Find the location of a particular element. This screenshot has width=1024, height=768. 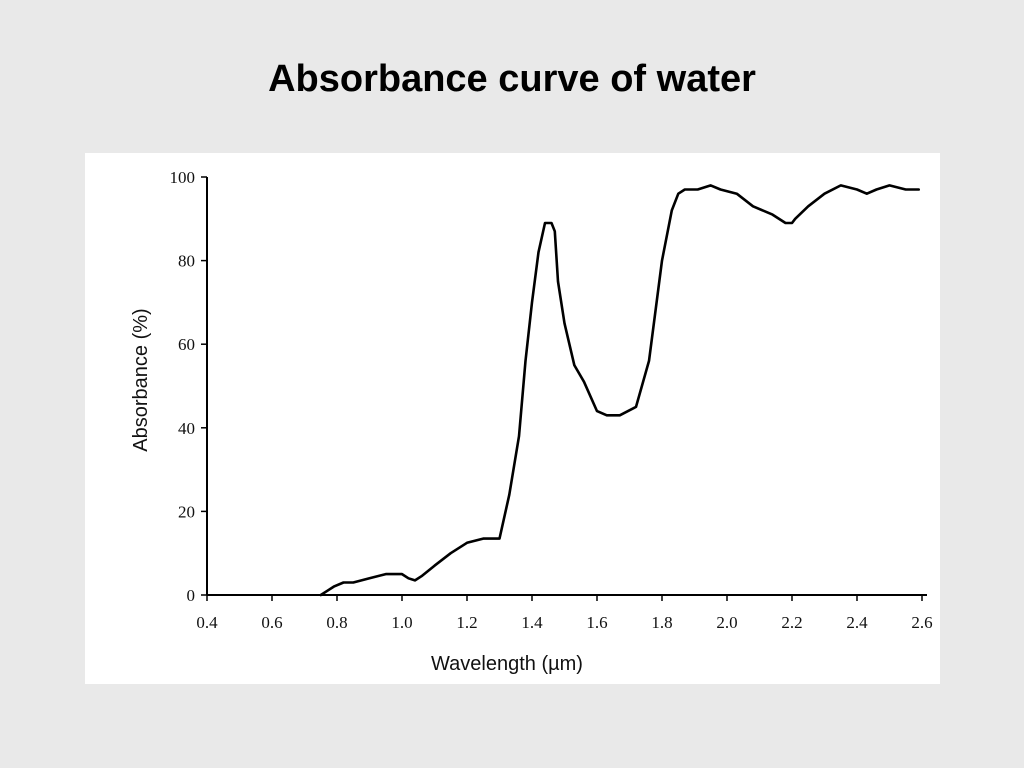

x-axis-title: Wavelength (µm) is located at coordinates (507, 664).